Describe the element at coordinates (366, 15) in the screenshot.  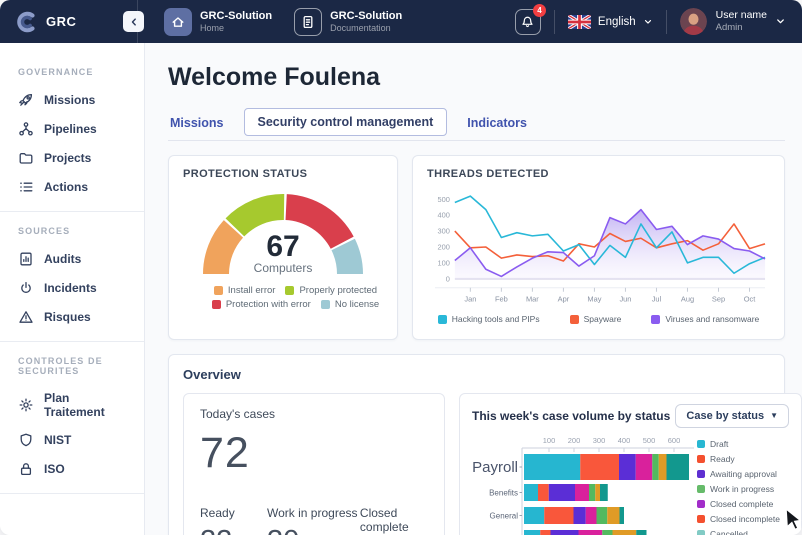
I see `nav-docs-title: GRC-Solution` at that location.